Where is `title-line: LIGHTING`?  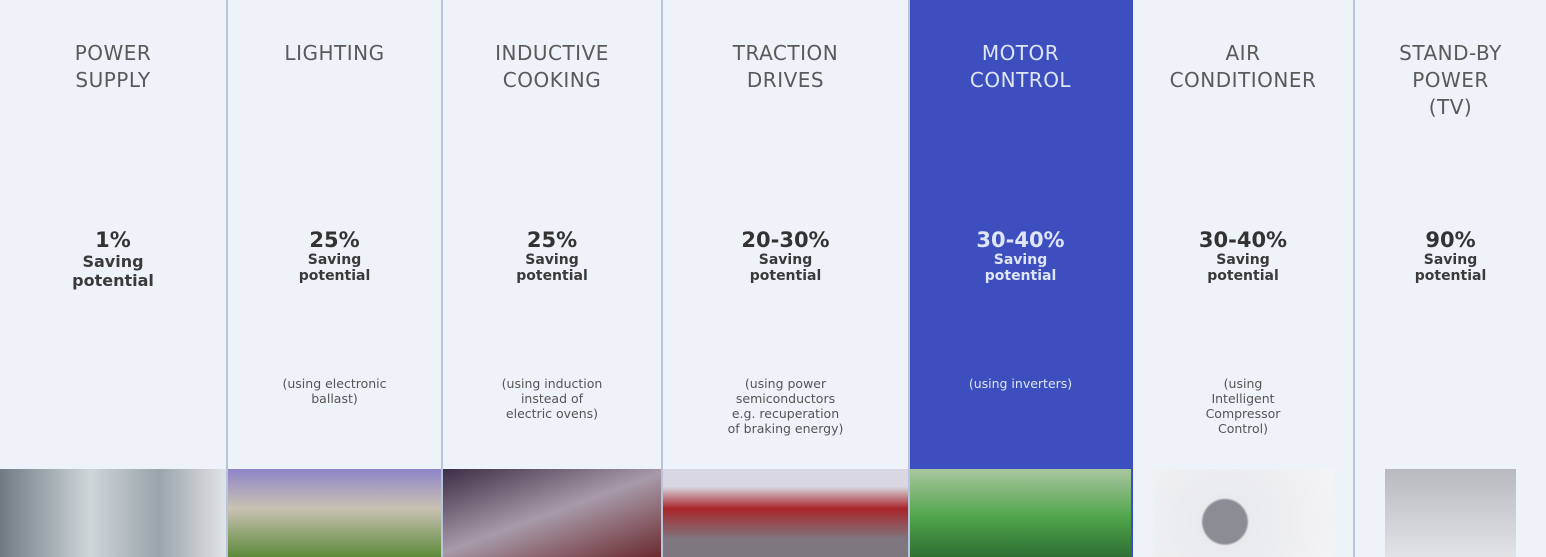 title-line: LIGHTING is located at coordinates (334, 53).